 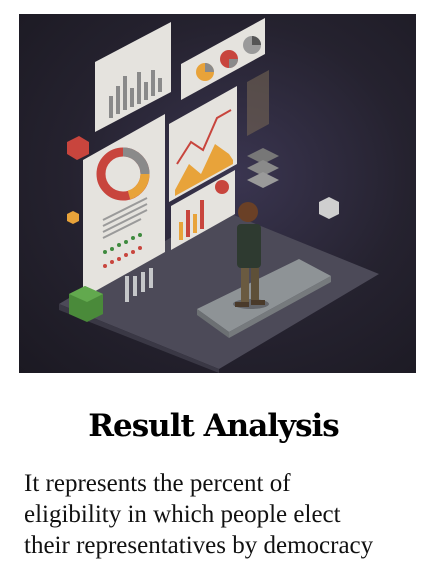 What do you see at coordinates (214, 426) in the screenshot?
I see `card-title: Result Analysis` at bounding box center [214, 426].